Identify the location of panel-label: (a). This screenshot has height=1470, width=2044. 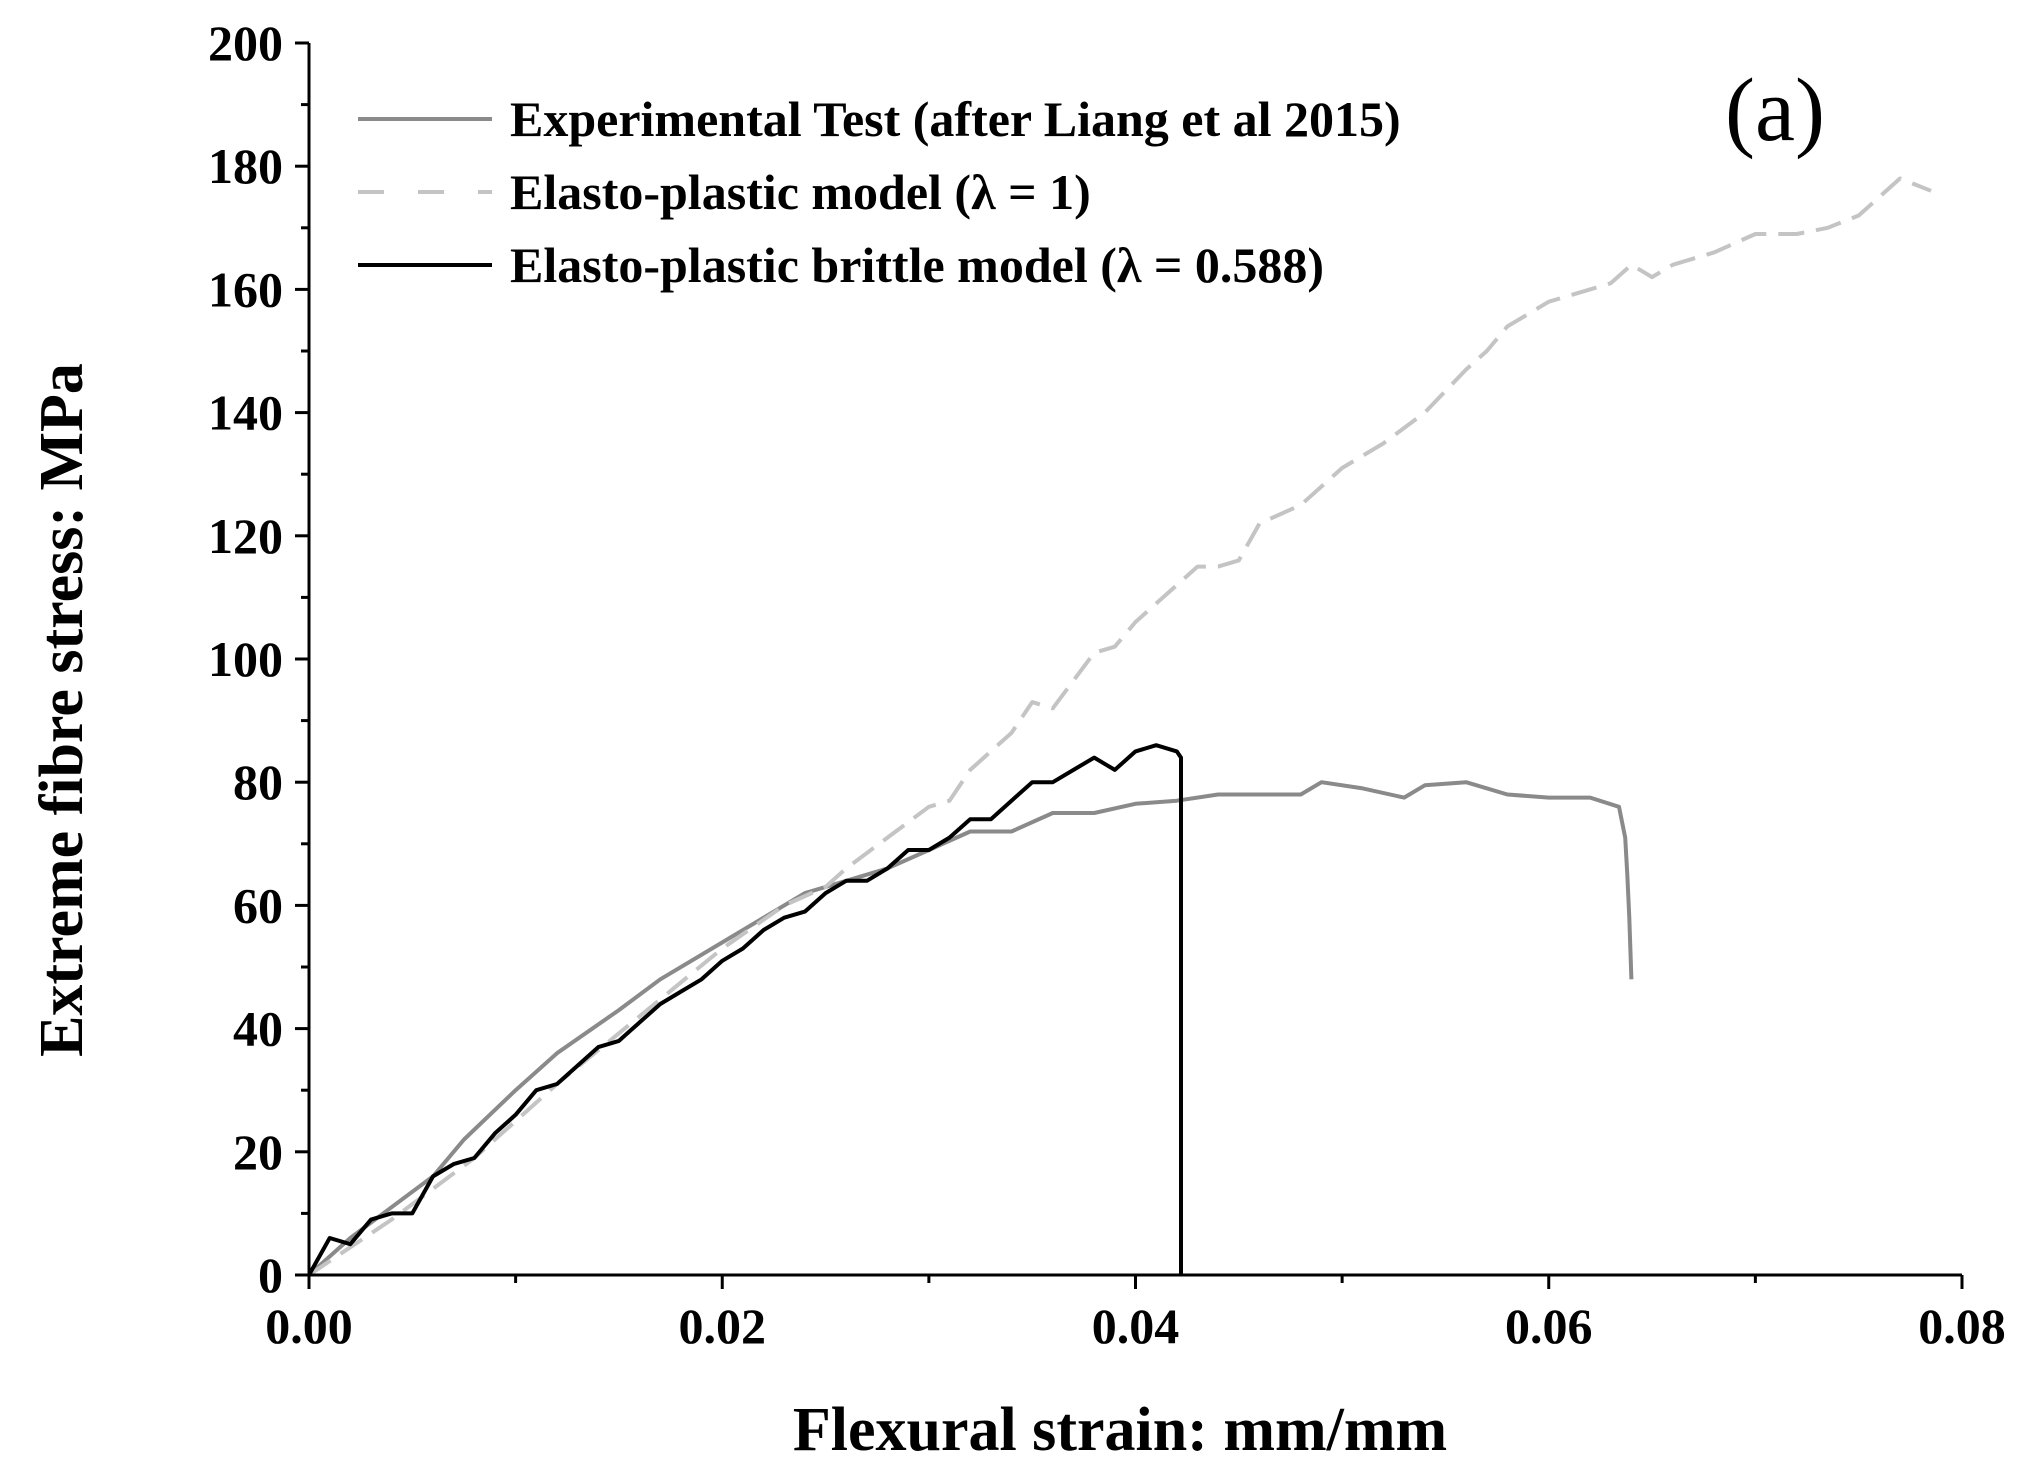
(1775, 110).